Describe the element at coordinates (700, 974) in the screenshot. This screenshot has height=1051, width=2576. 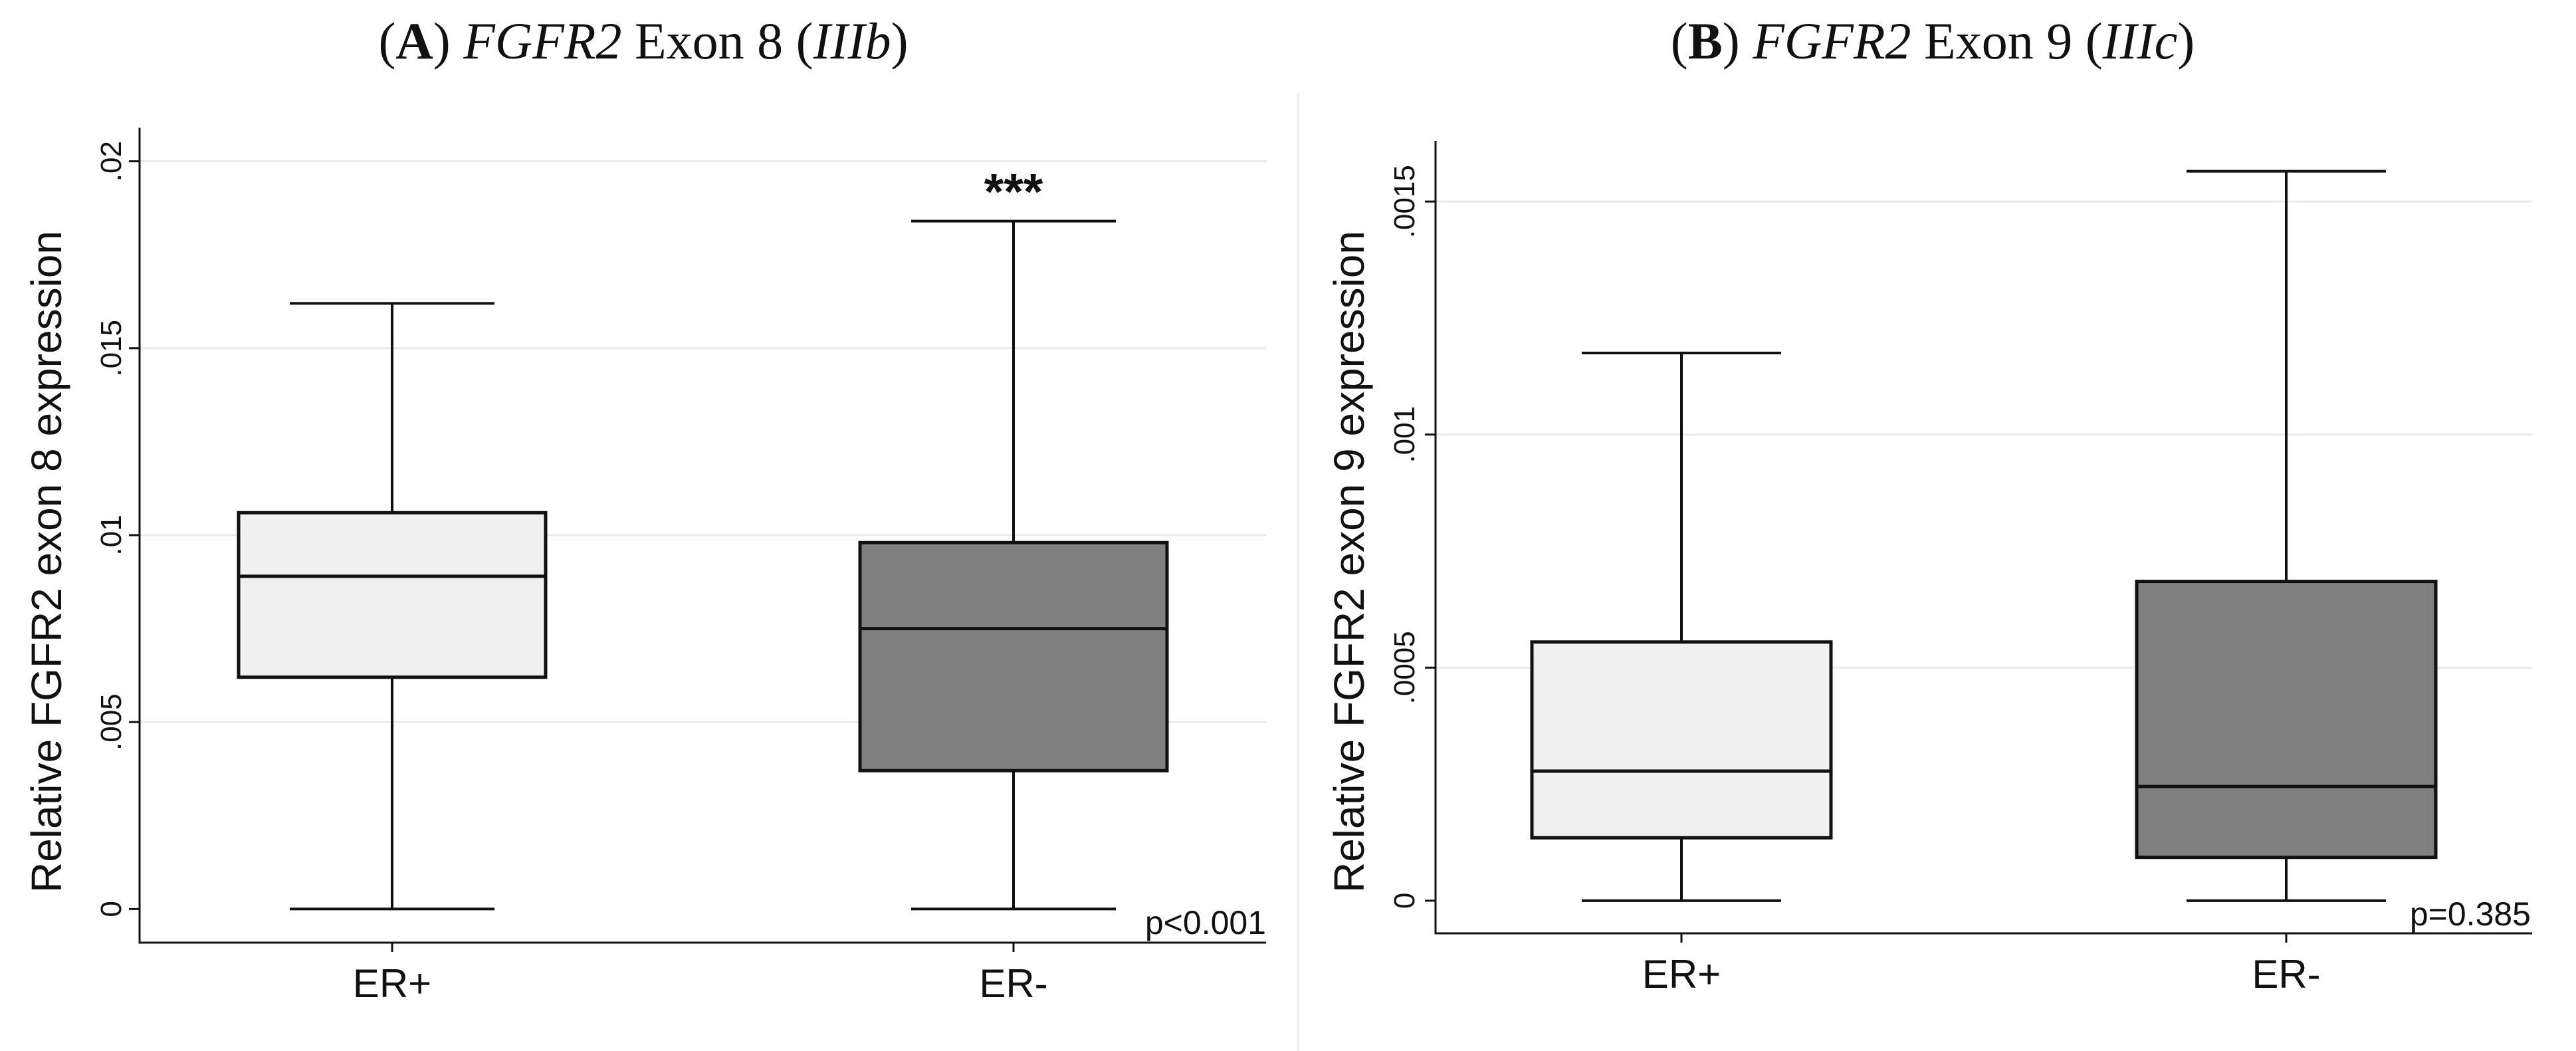
I see `panel-a-x-ticks: ER+ ER-` at that location.